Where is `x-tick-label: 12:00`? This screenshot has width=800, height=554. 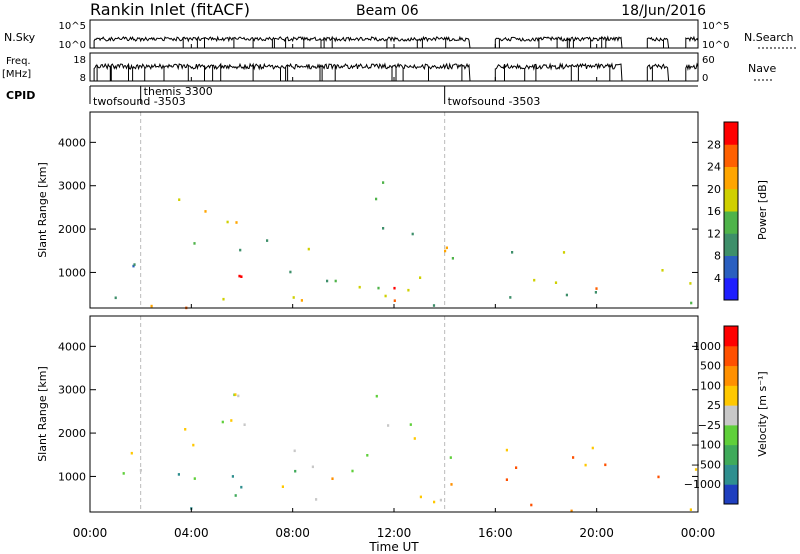
x-tick-label: 12:00 is located at coordinates (394, 533).